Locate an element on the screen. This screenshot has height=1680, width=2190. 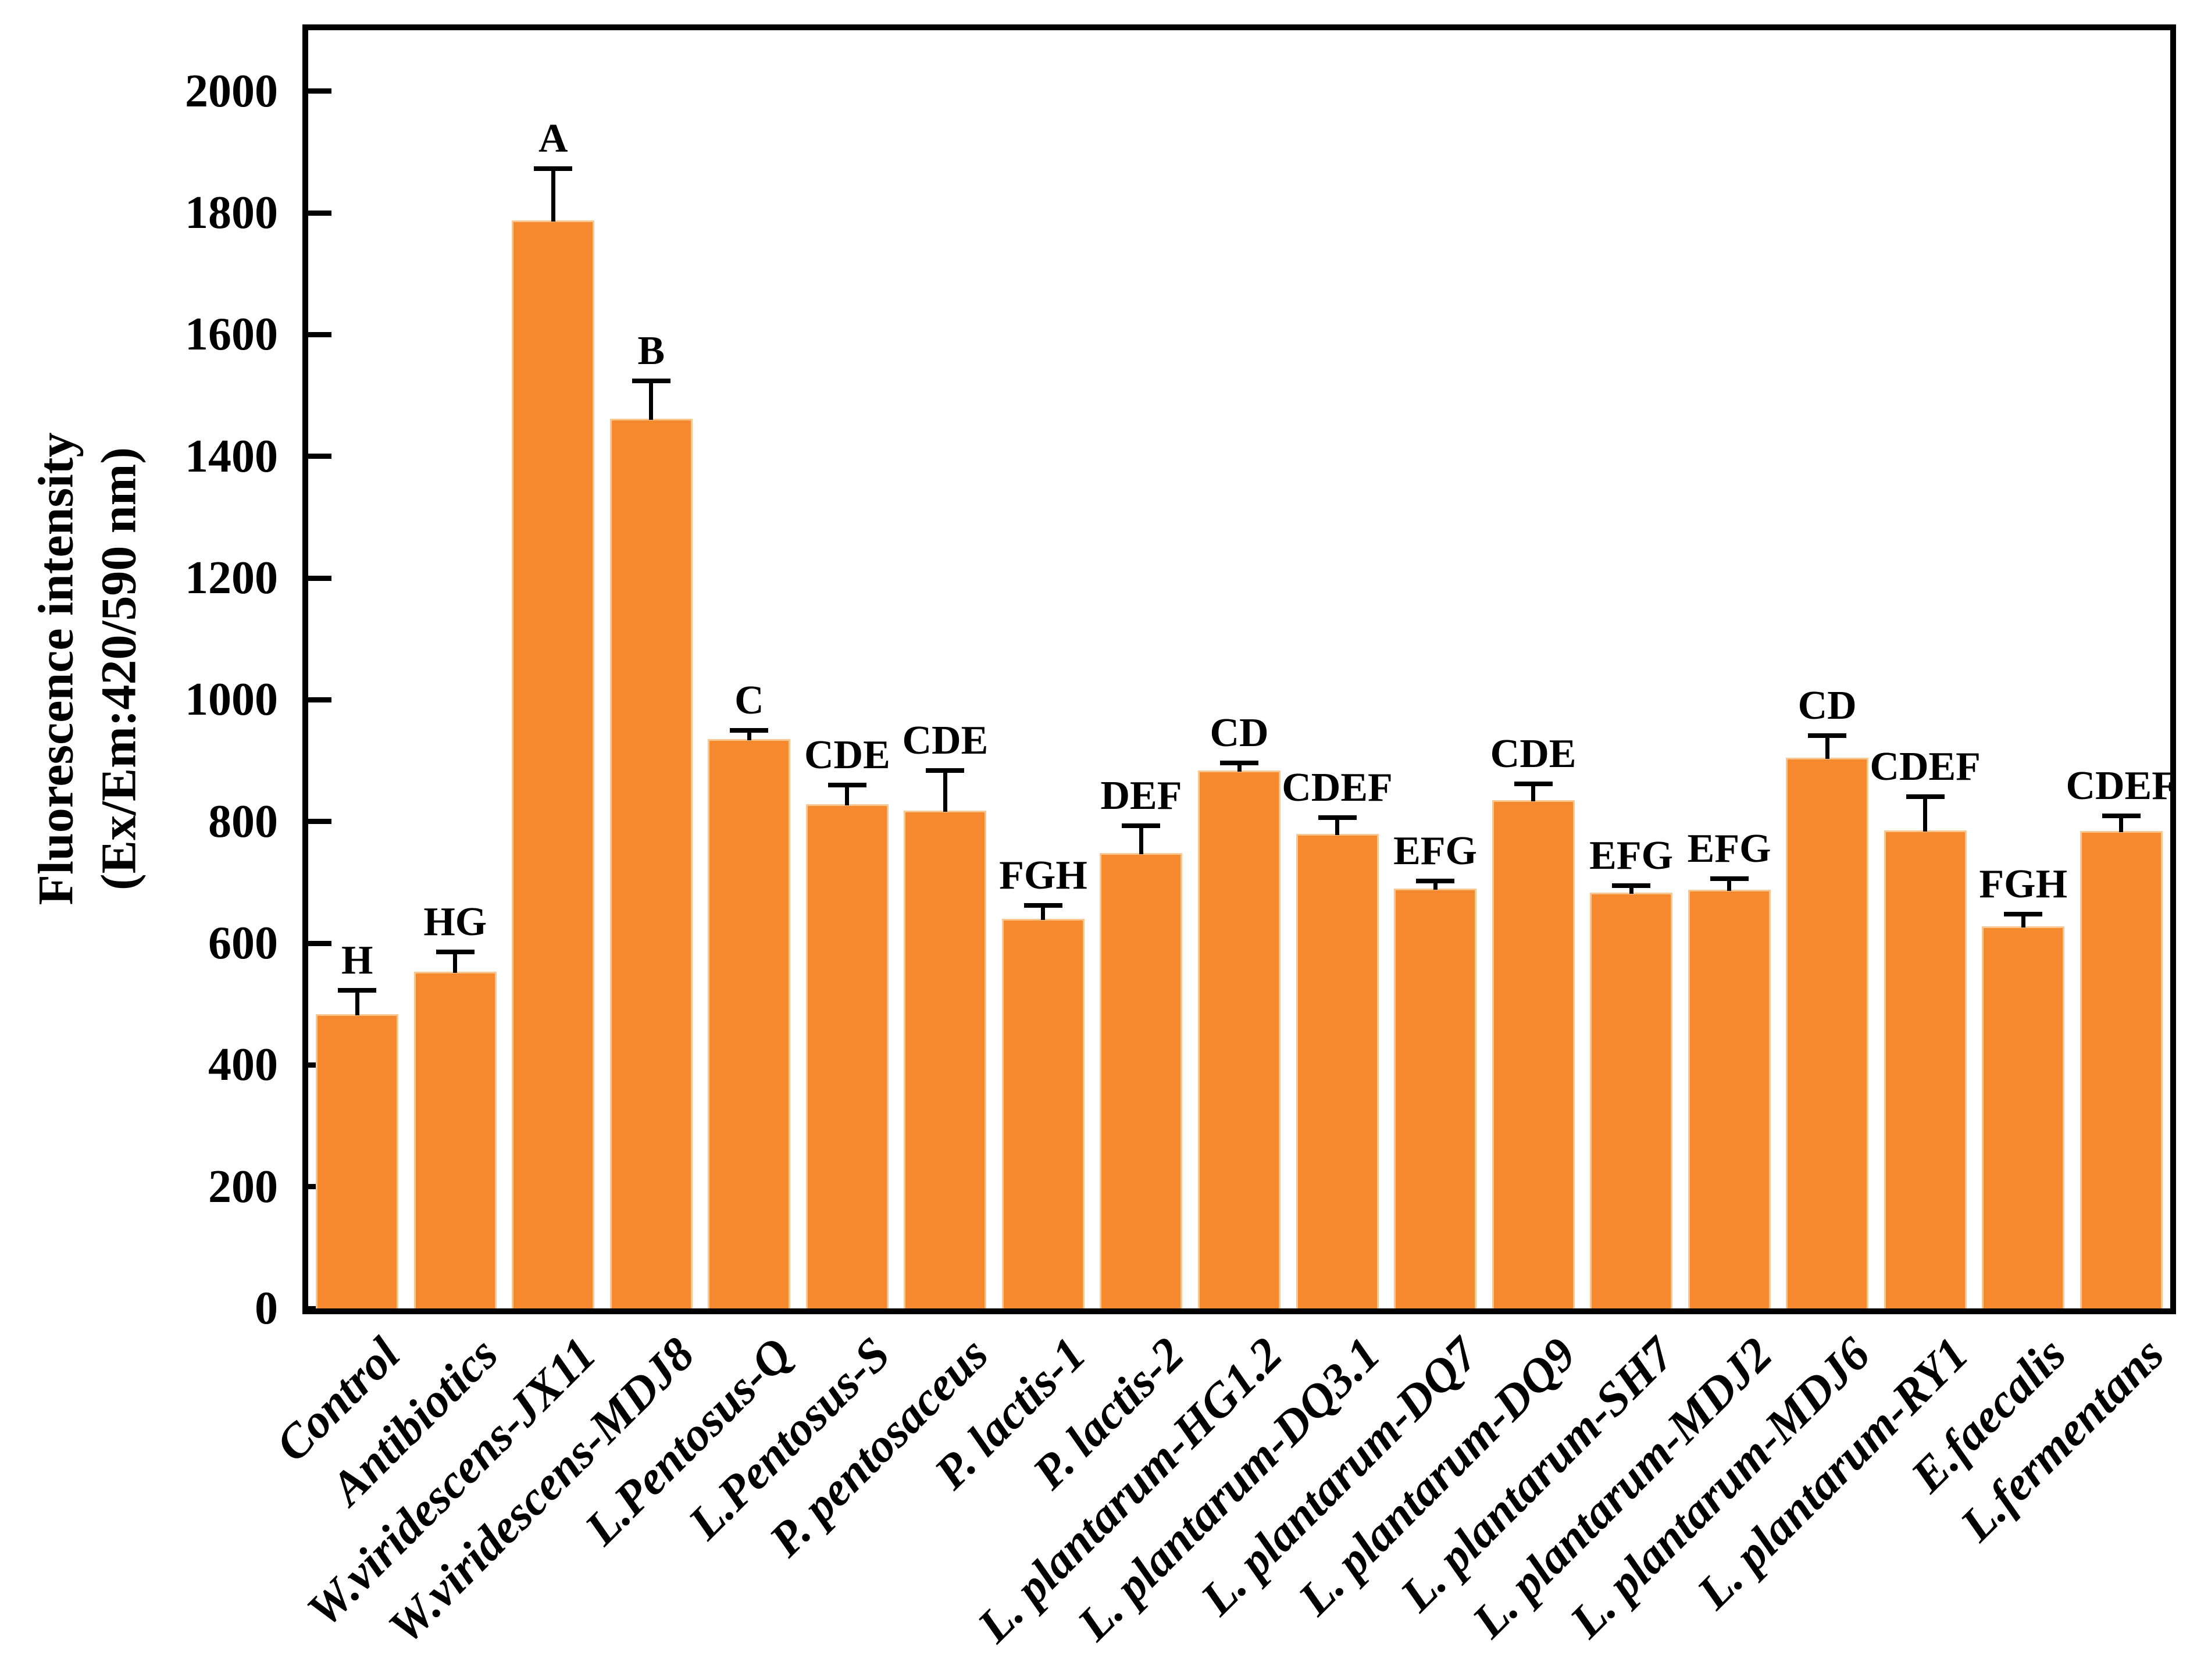
significance-letter: A is located at coordinates (553, 138).